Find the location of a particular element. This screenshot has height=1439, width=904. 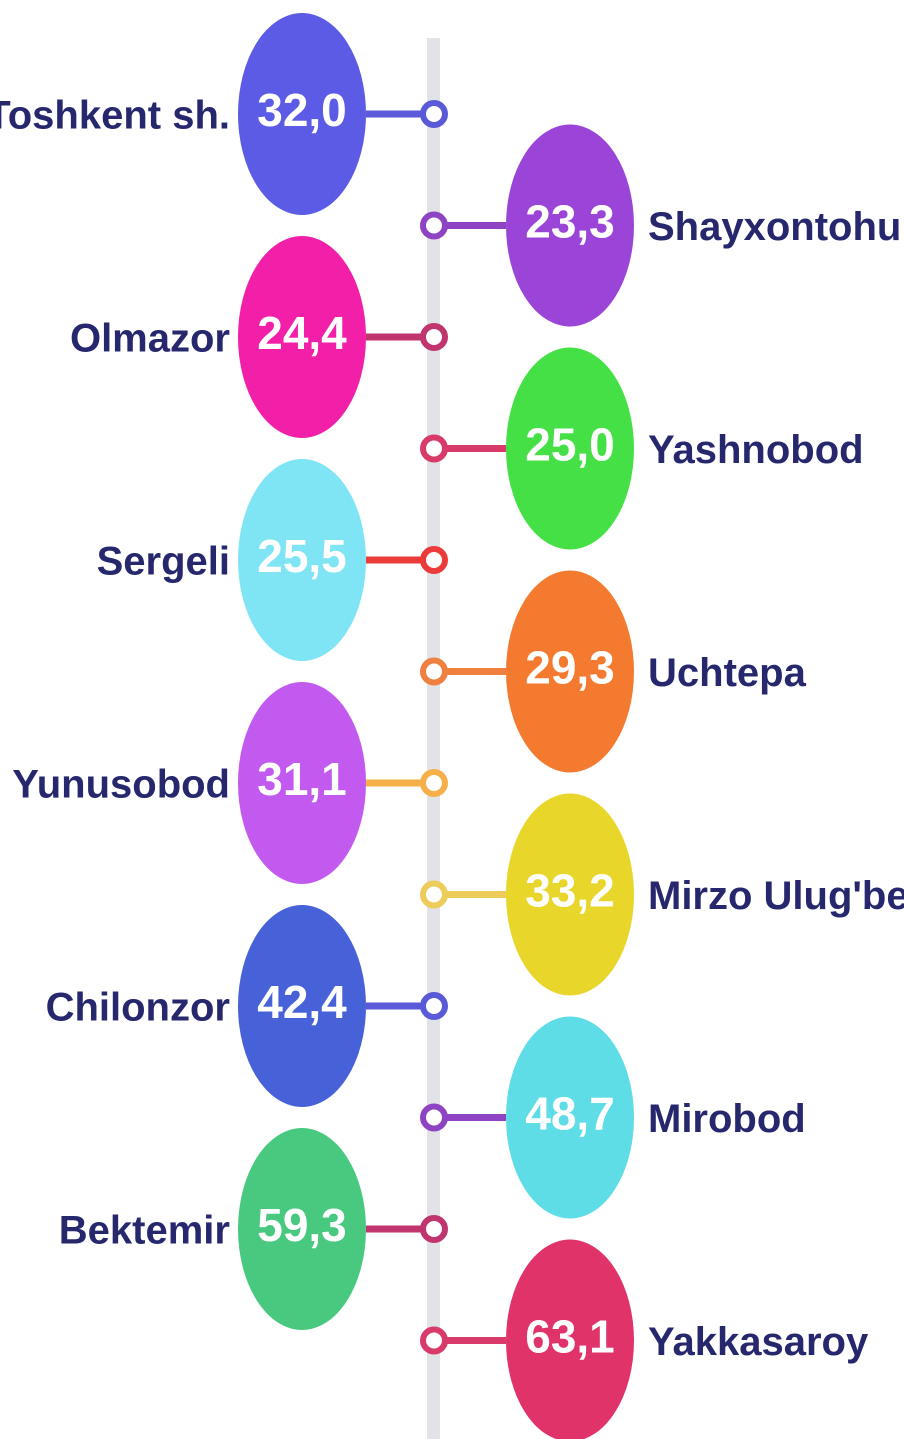

value-label: 29,3 is located at coordinates (570, 668).